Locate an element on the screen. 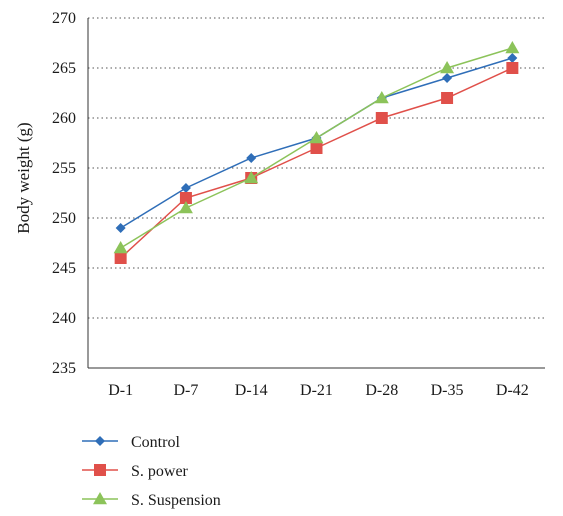  x-tick-label: D-14 is located at coordinates (251, 390).